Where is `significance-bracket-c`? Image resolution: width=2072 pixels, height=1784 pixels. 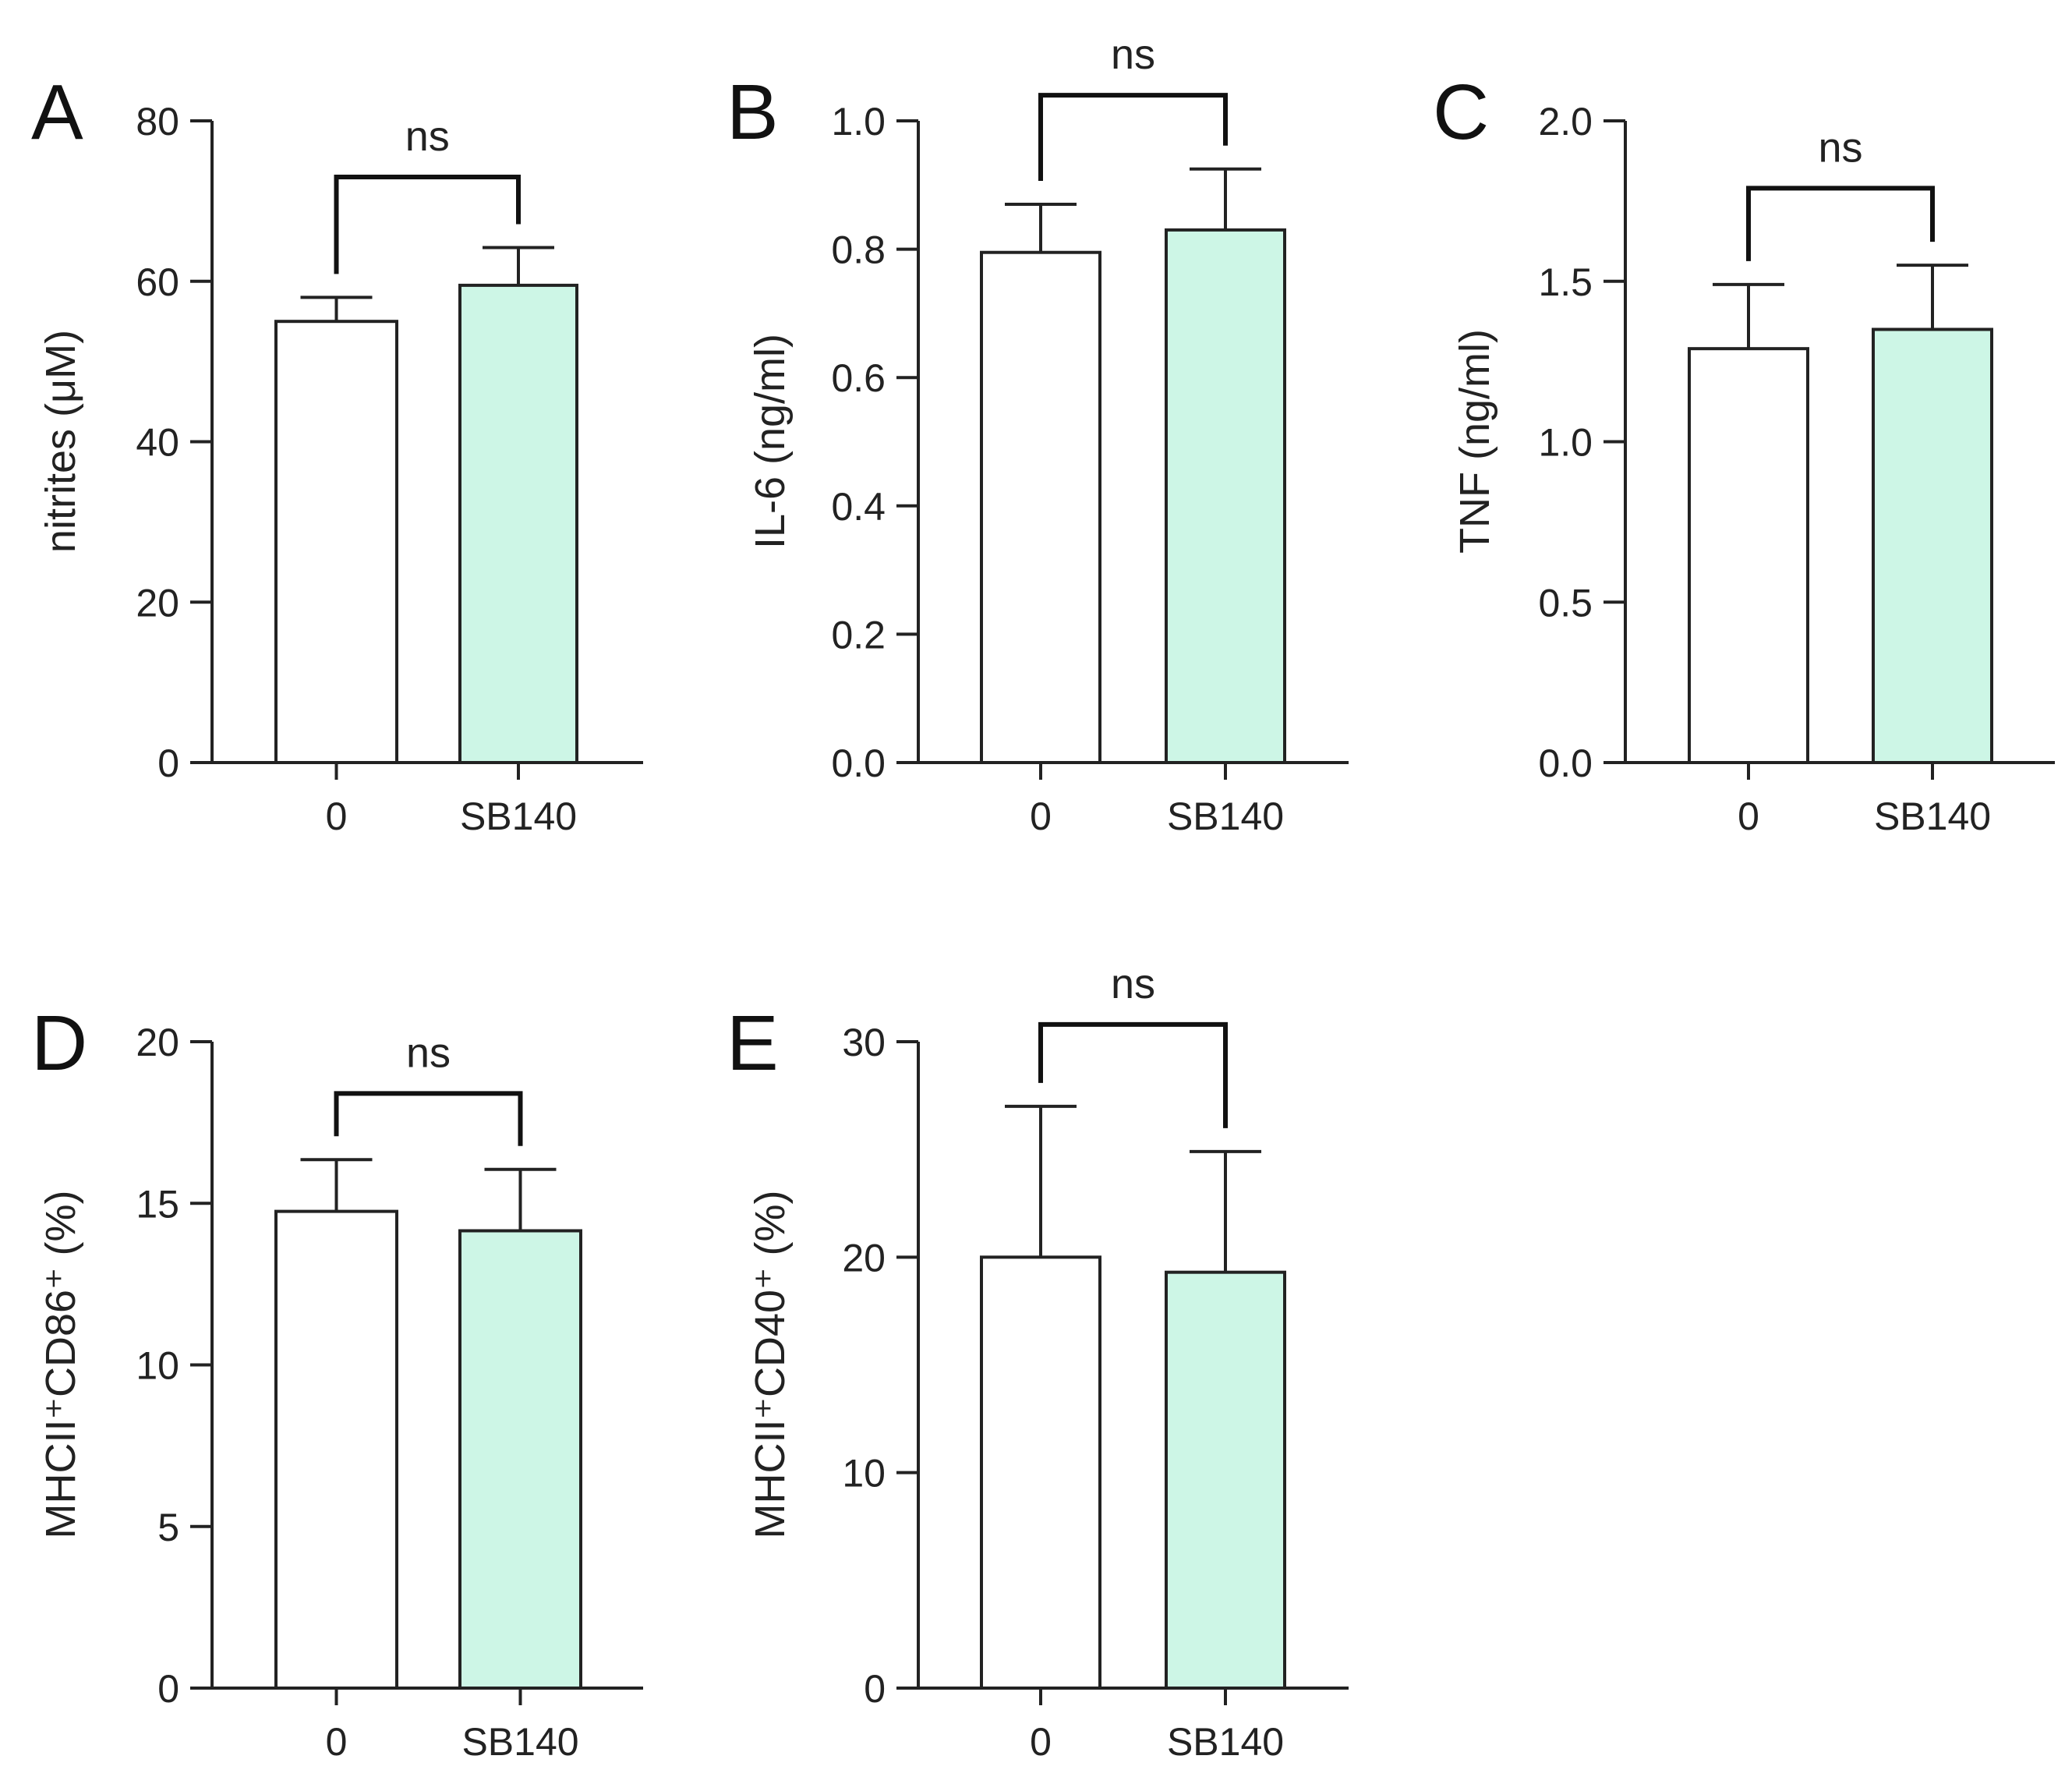 significance-bracket-c is located at coordinates (1840, 223).